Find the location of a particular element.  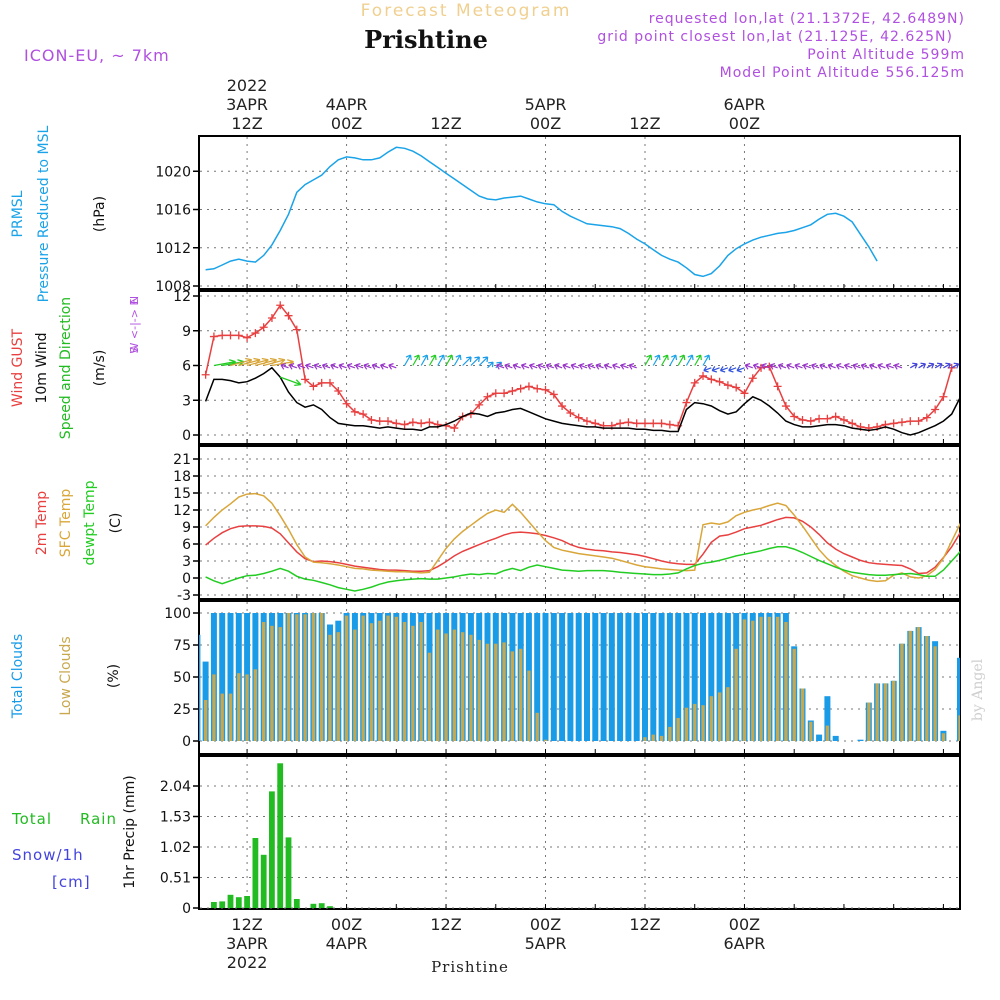

ytick-label: 50 is located at coordinates (182, 678).